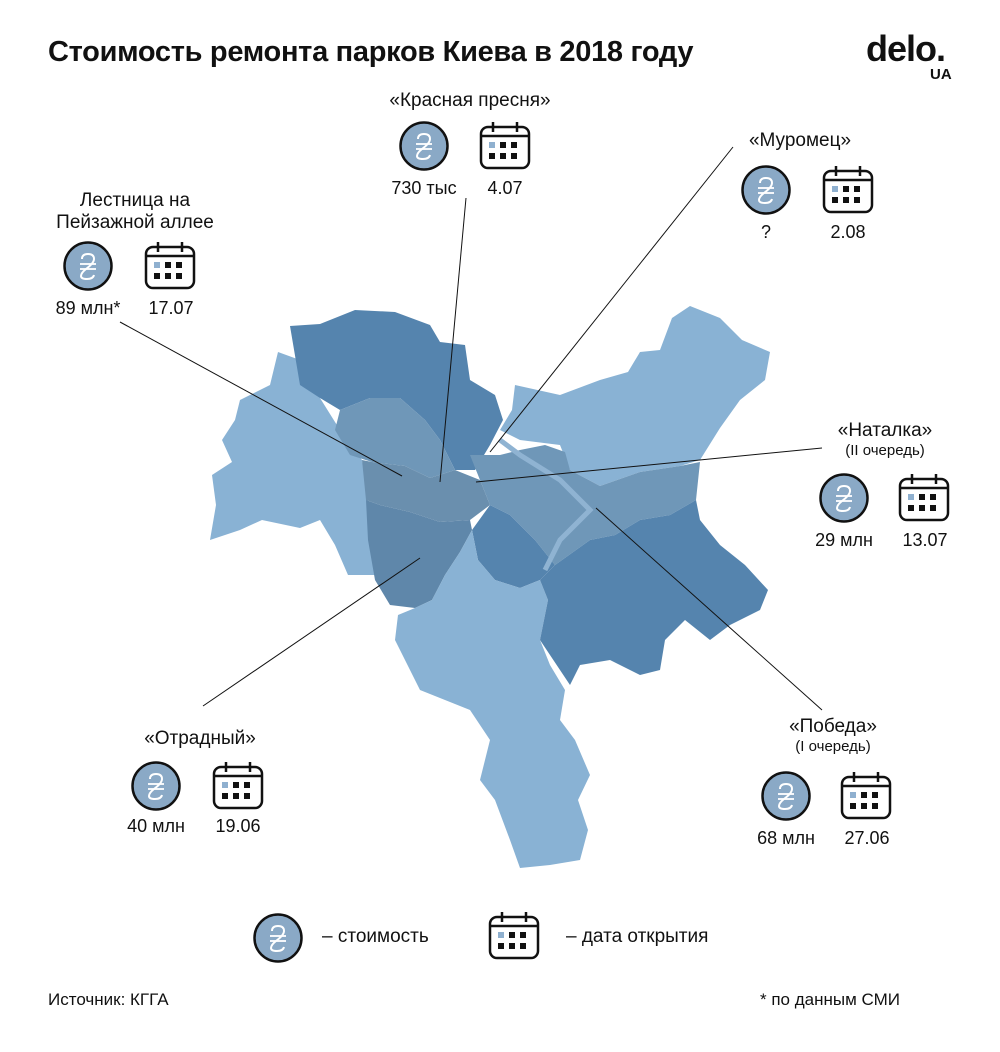  What do you see at coordinates (88, 308) in the screenshot?
I see `cost-value: 89 млн*` at bounding box center [88, 308].